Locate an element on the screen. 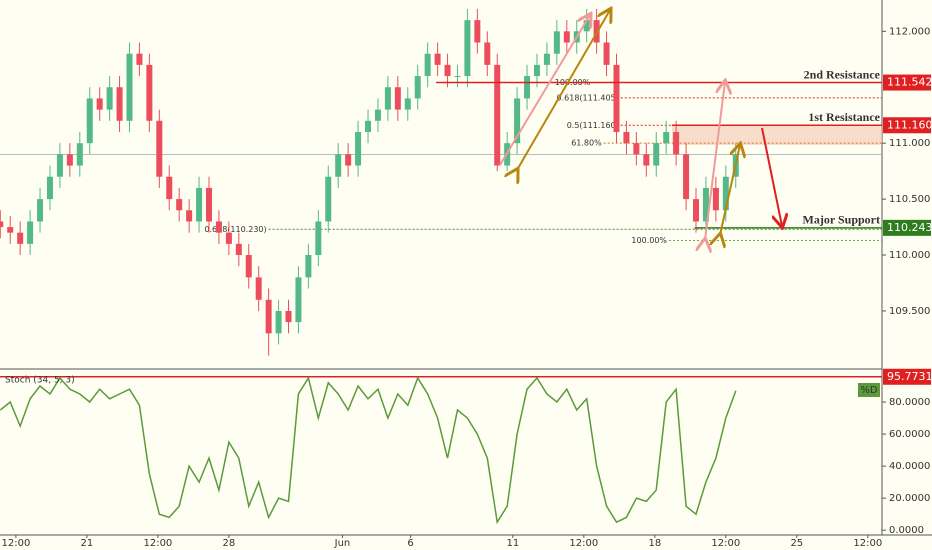  resistance-zone is located at coordinates (777, 135).